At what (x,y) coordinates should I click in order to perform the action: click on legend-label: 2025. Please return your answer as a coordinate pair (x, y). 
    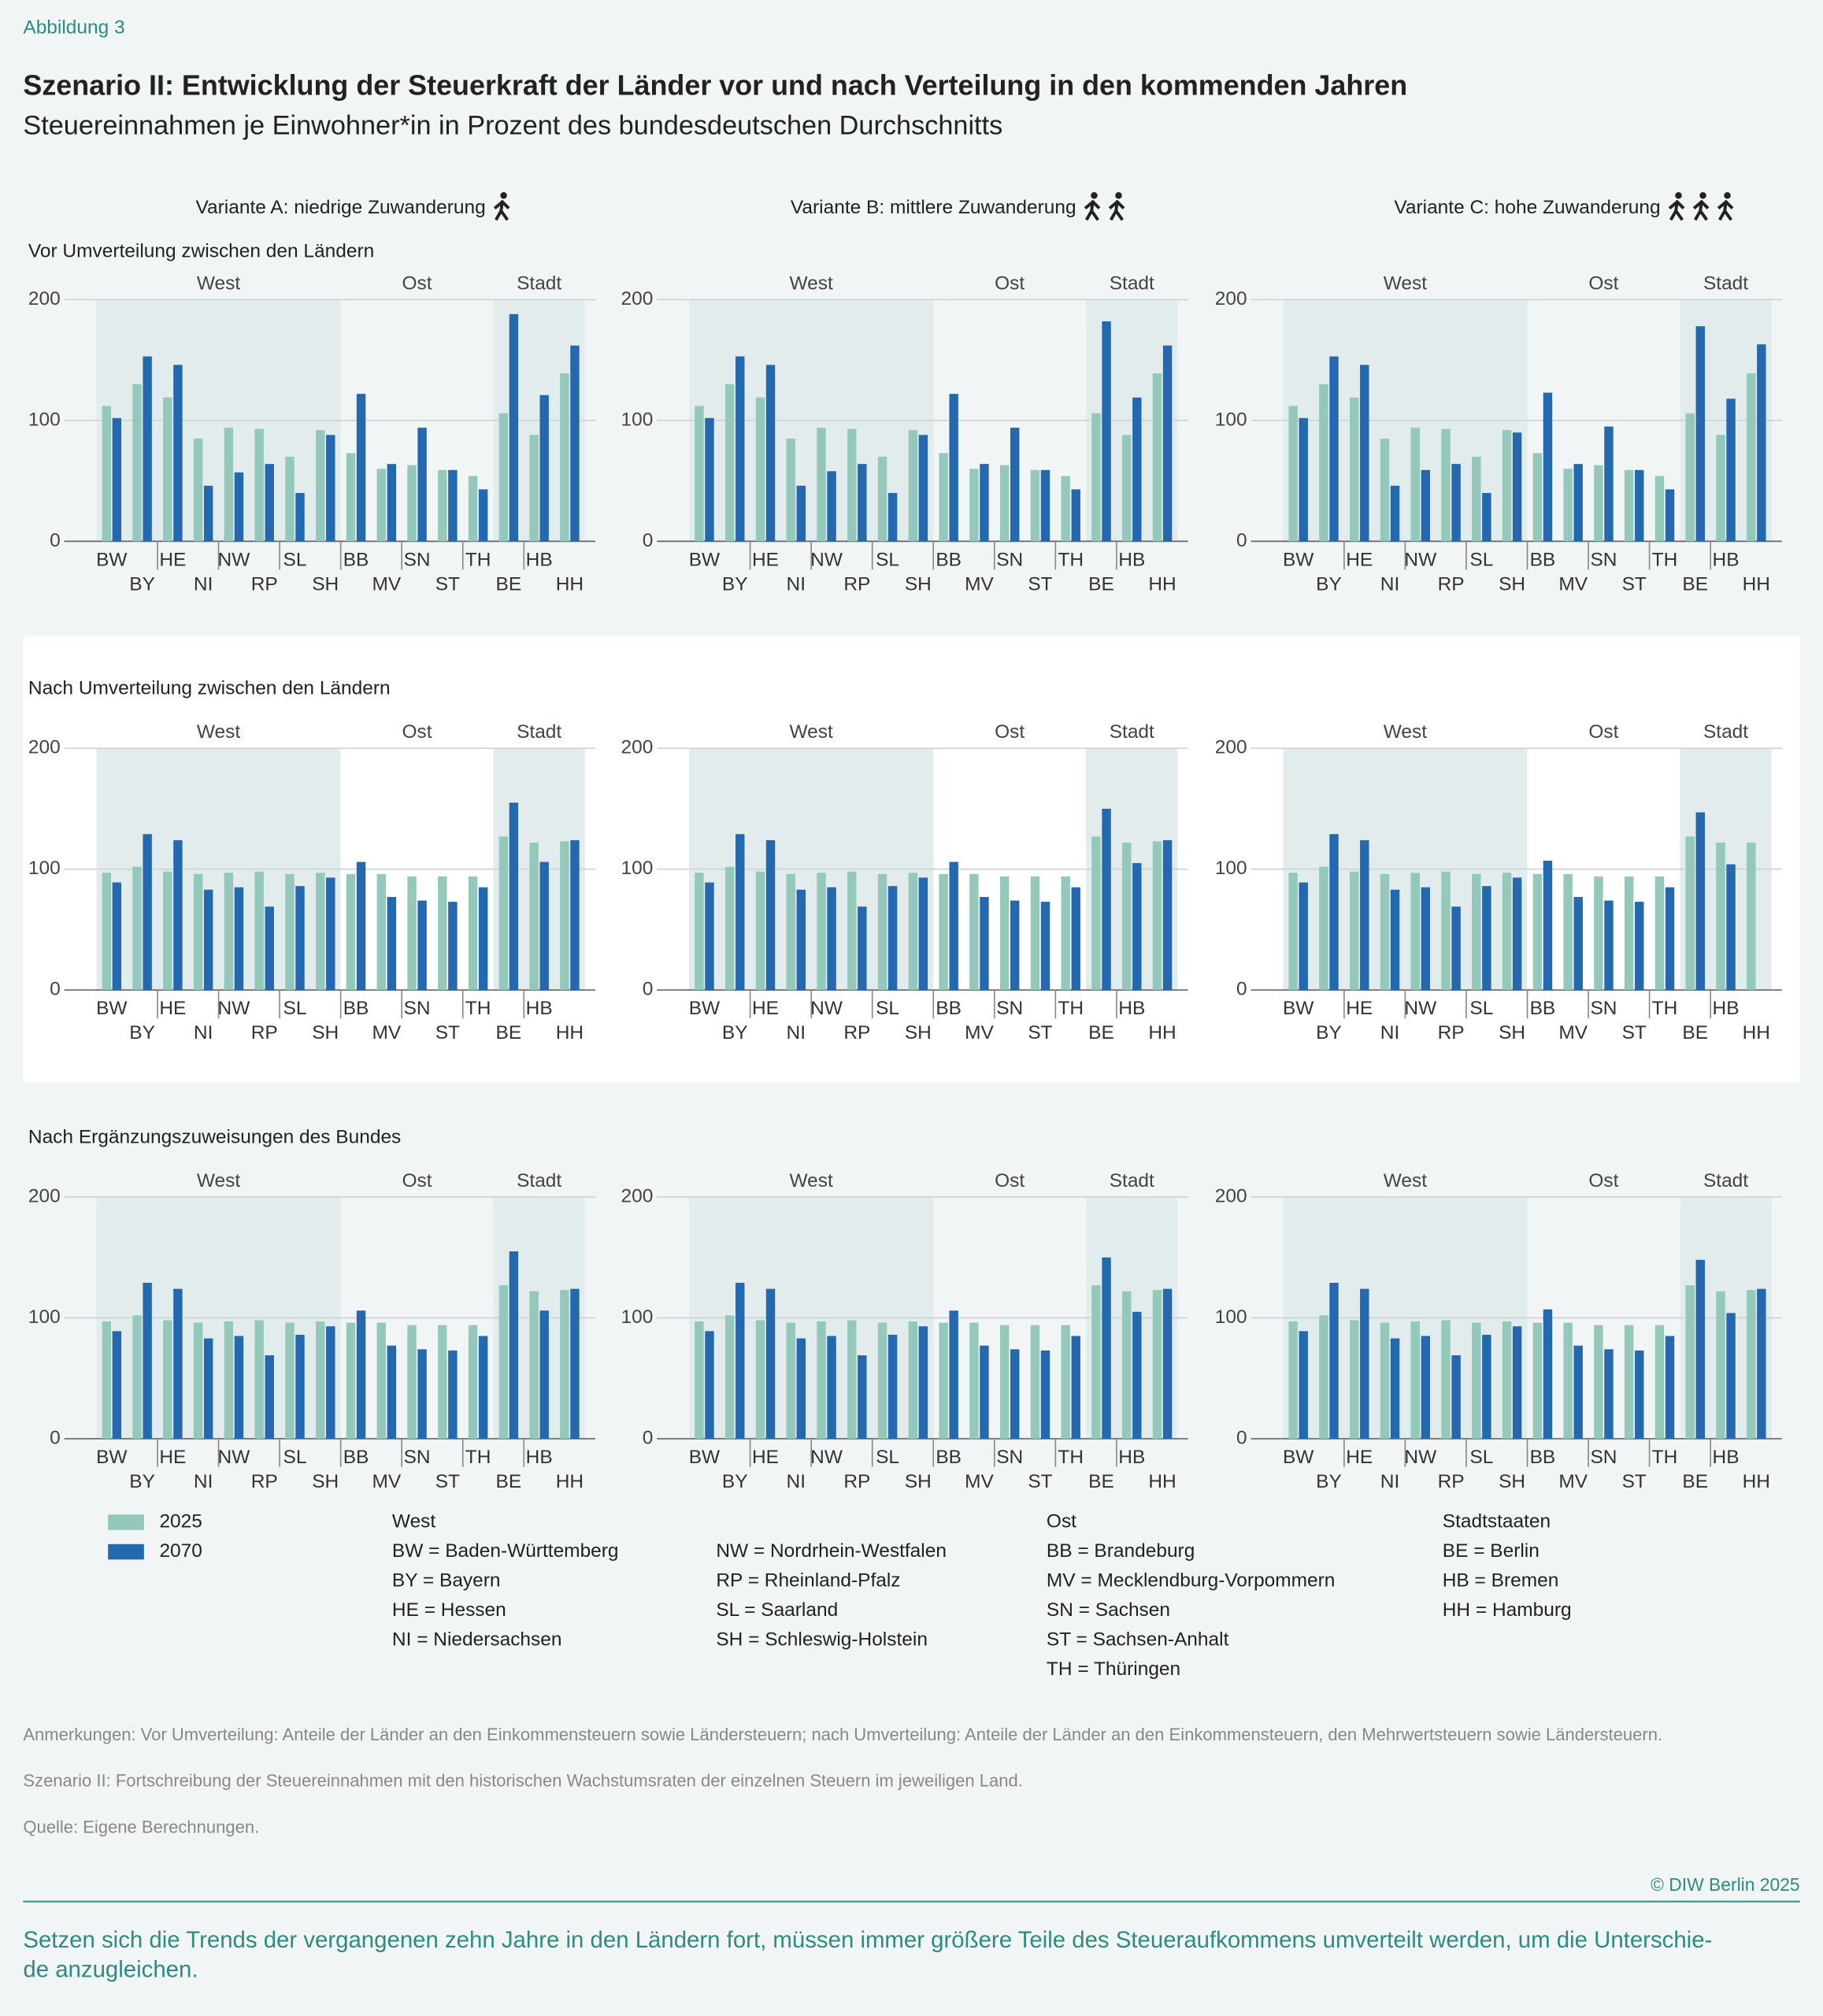
    Looking at the image, I should click on (180, 1521).